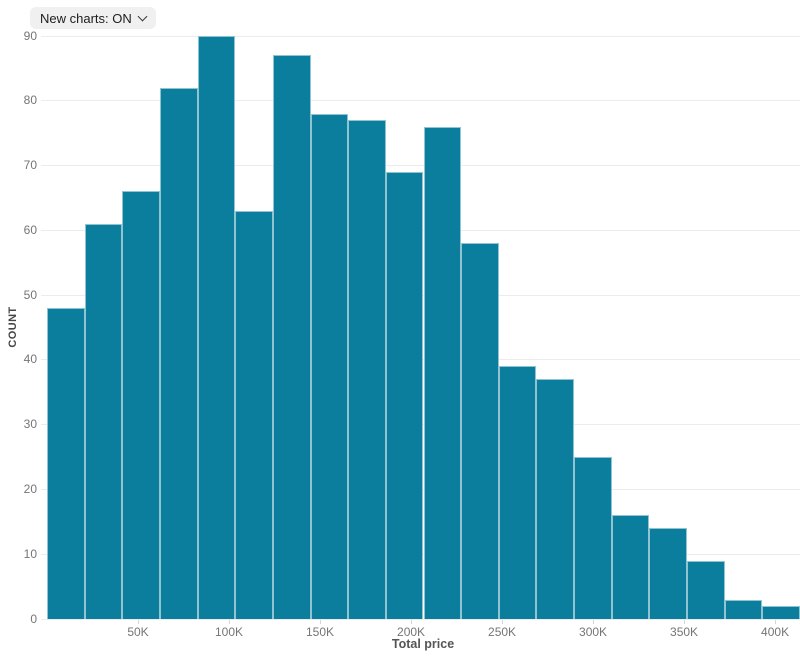 Image resolution: width=800 pixels, height=661 pixels. I want to click on x-tick-label: 350K, so click(684, 632).